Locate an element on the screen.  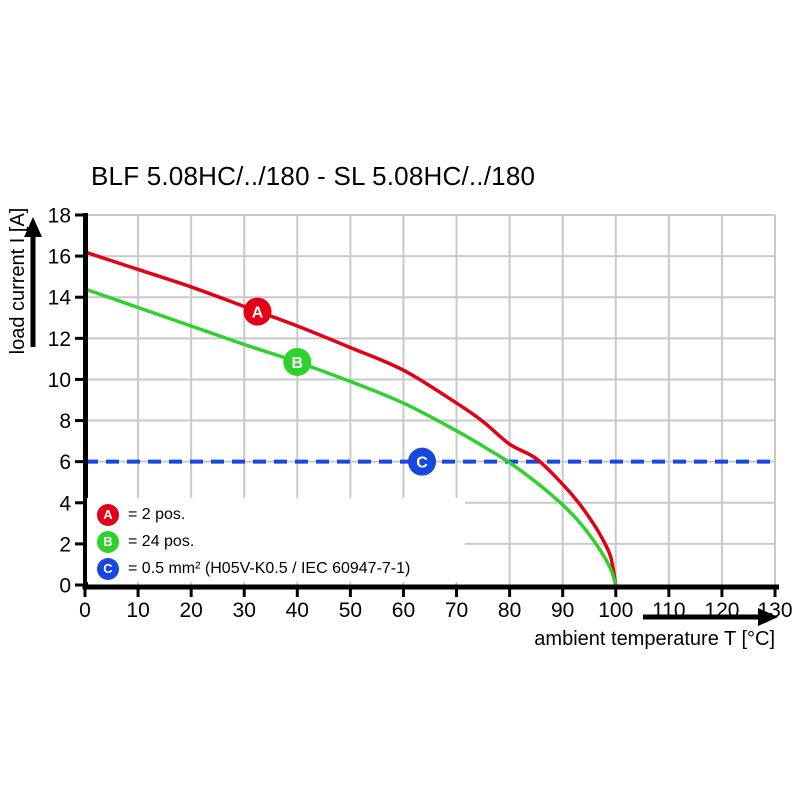
legend-marker-a-letter: A is located at coordinates (108, 514).